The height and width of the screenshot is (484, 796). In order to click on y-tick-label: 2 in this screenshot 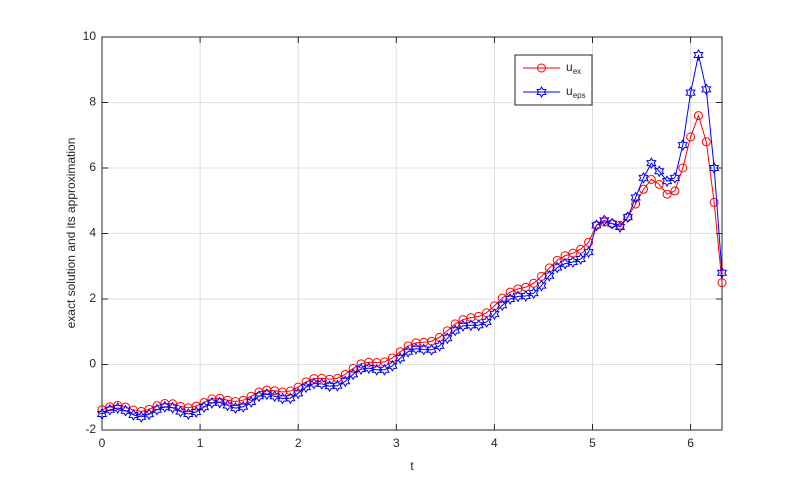, I will do `click(92, 298)`.